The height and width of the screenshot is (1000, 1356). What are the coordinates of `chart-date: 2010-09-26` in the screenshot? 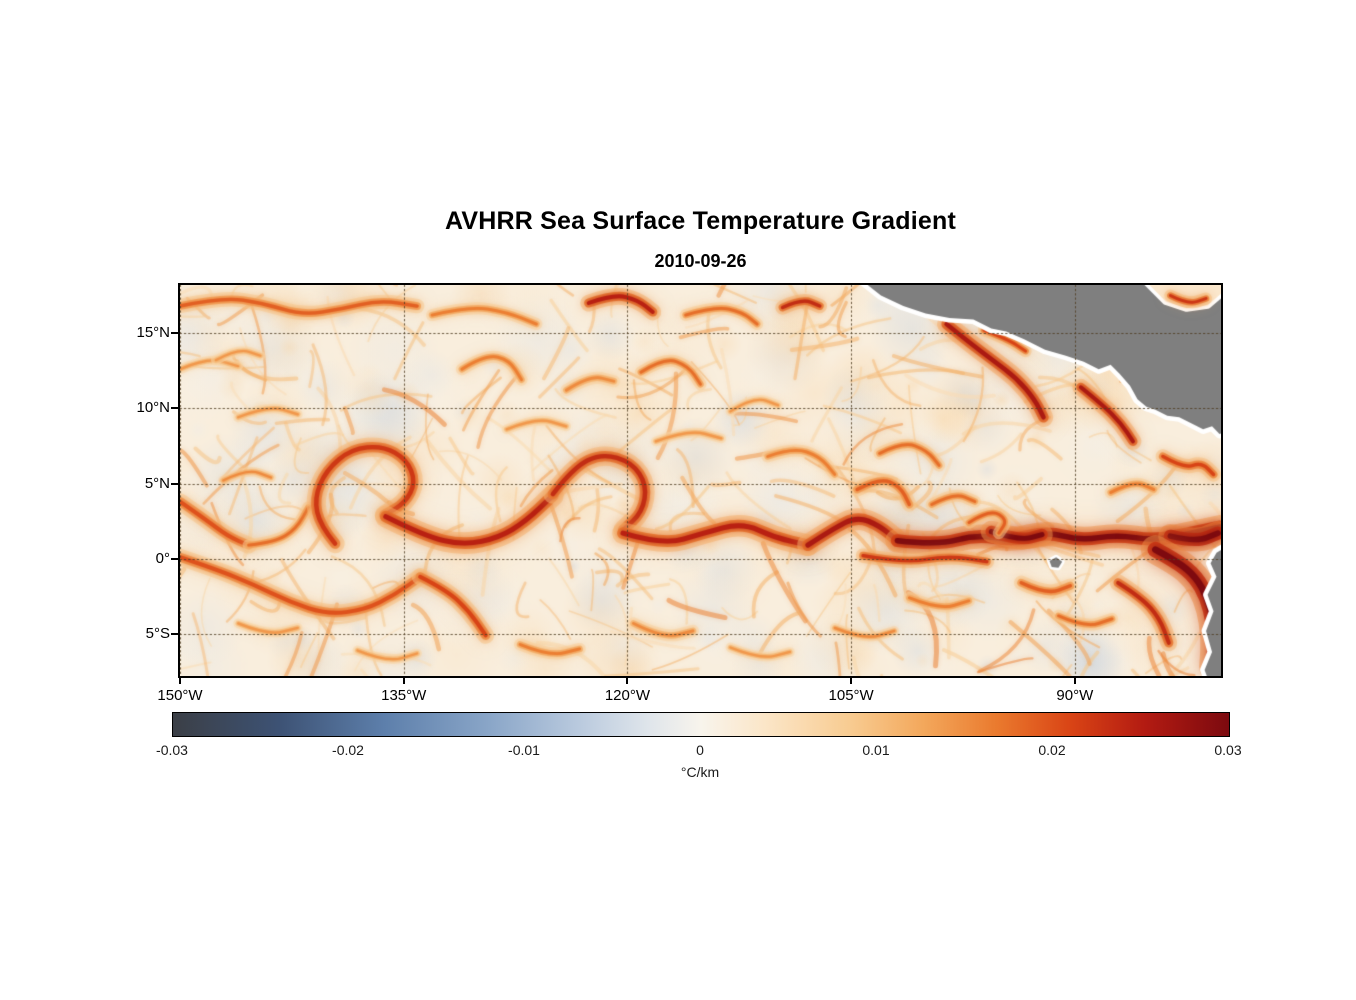 It's located at (700, 261).